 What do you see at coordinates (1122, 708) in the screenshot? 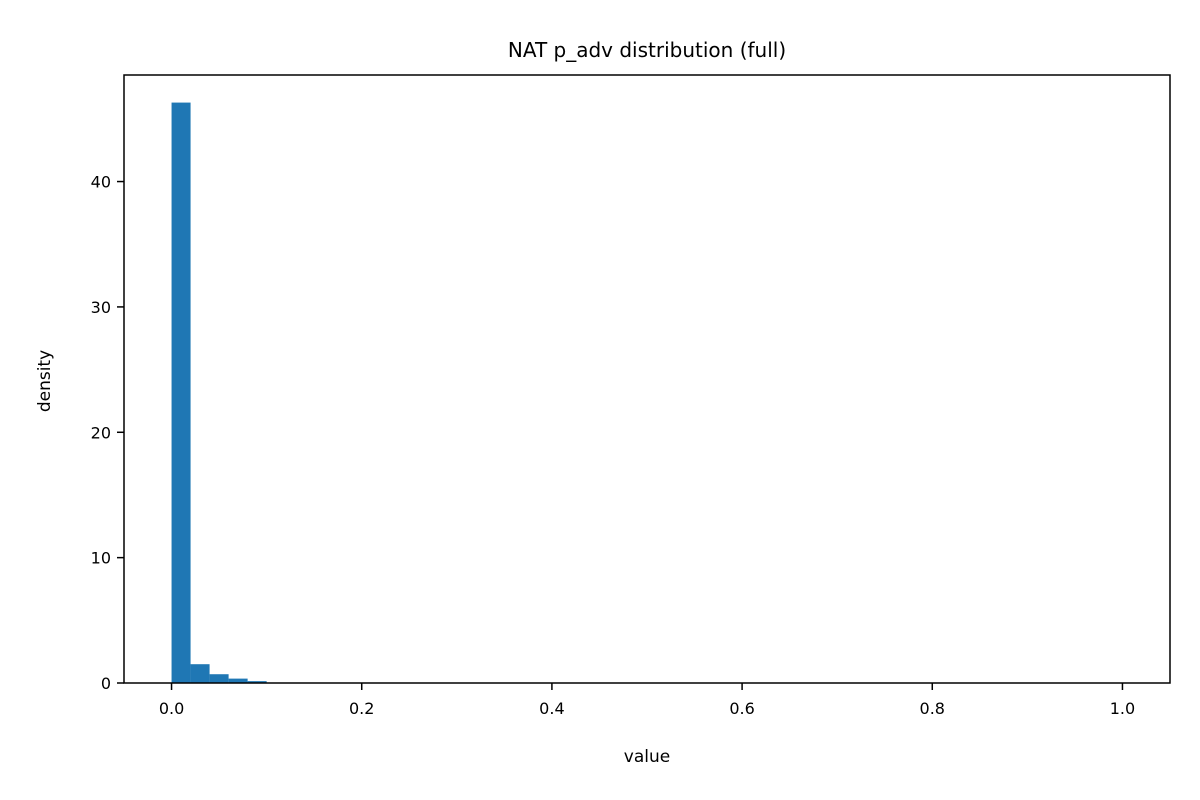
I see `x-tick-label: 1.0` at bounding box center [1122, 708].